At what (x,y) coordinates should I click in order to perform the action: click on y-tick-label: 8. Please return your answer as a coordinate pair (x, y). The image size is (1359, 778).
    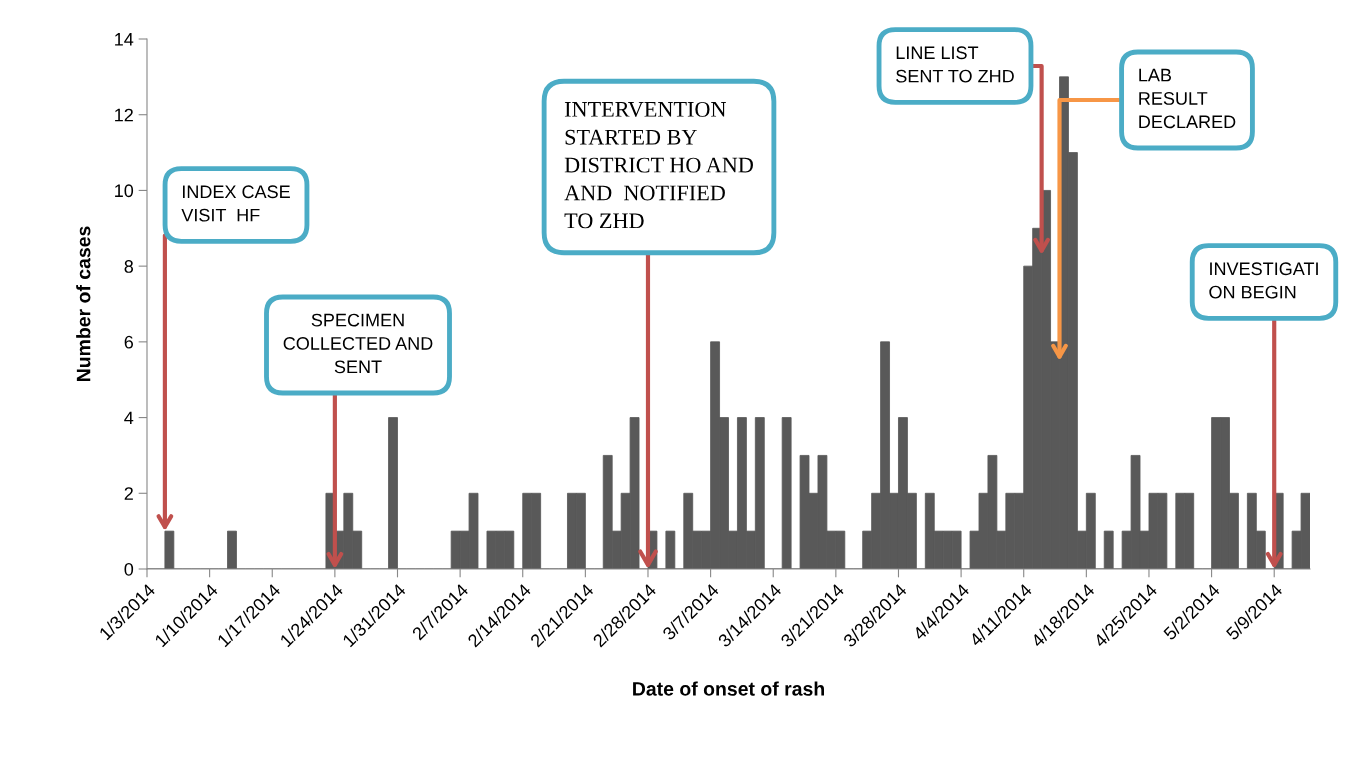
    Looking at the image, I should click on (129, 266).